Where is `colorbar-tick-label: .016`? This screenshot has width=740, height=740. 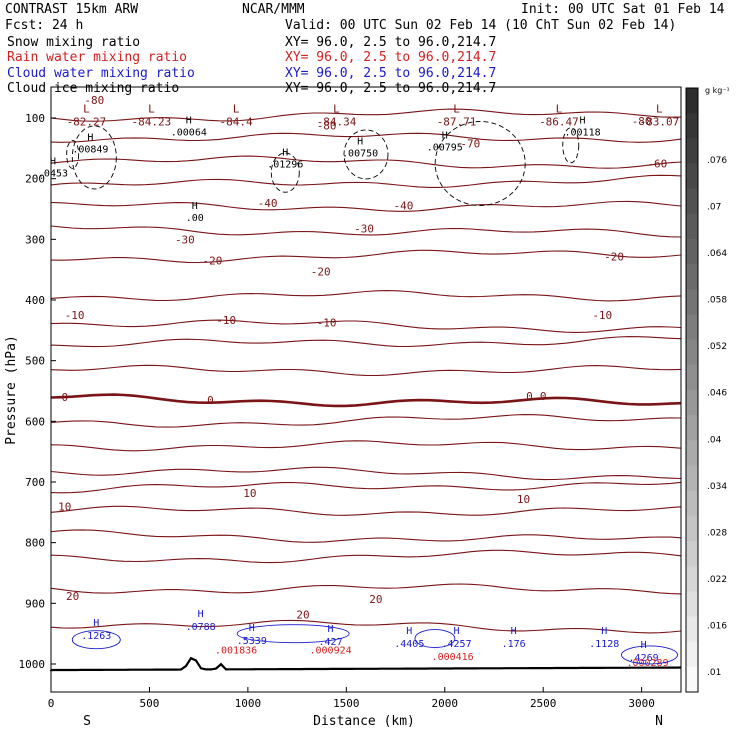
colorbar-tick-label: .016 is located at coordinates (717, 626).